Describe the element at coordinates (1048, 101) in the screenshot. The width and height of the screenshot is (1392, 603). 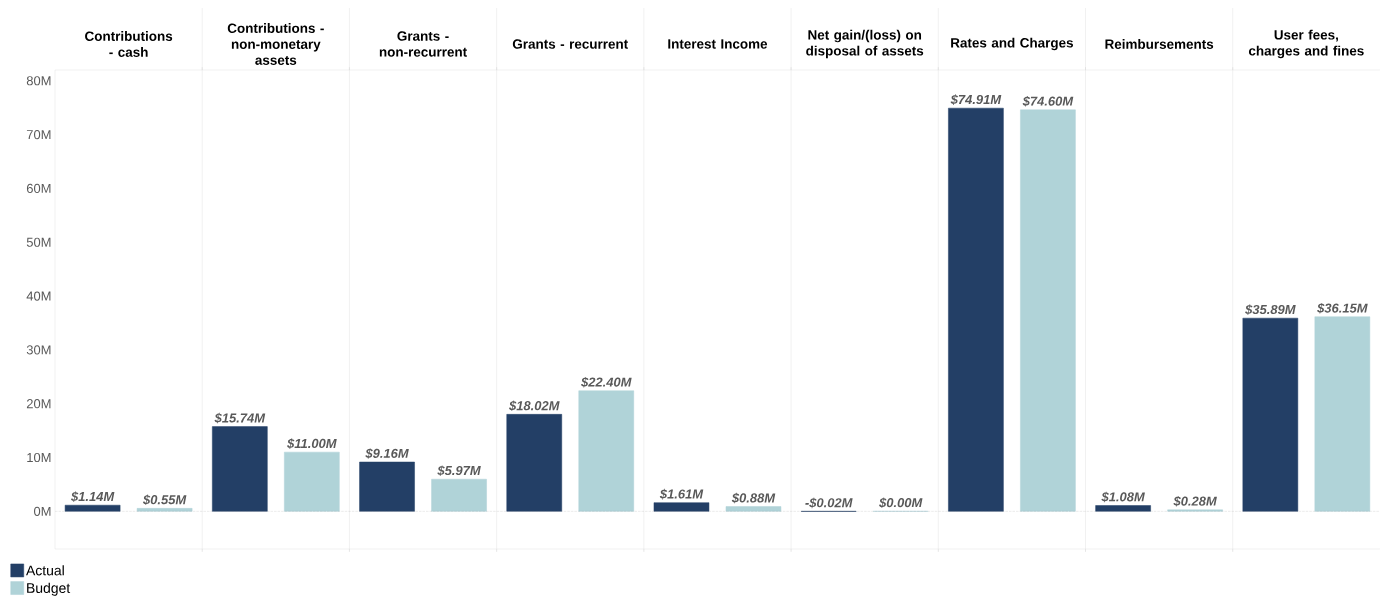
I see `data-label: $74.60M` at that location.